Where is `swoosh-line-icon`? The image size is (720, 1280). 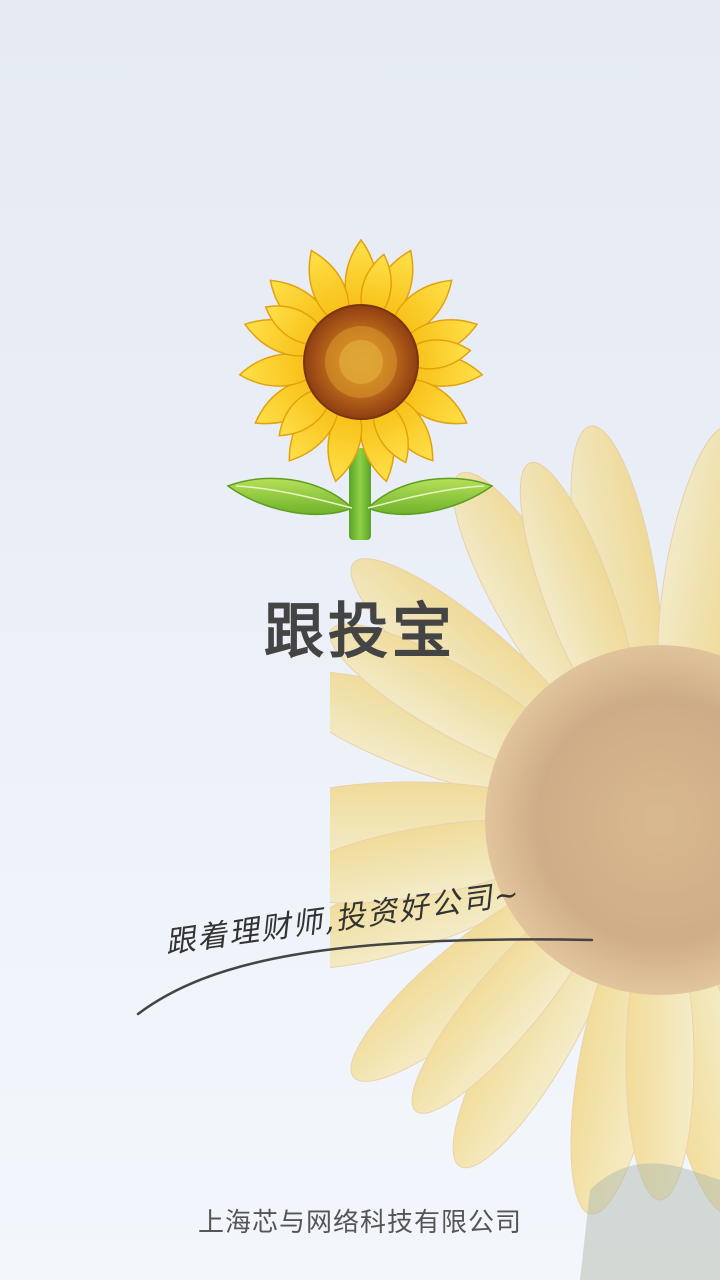 swoosh-line-icon is located at coordinates (365, 977).